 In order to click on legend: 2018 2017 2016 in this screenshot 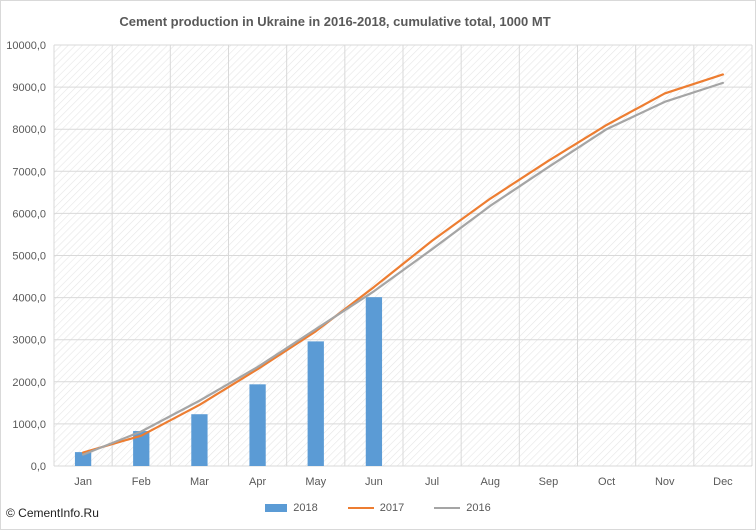, I will do `click(378, 508)`.